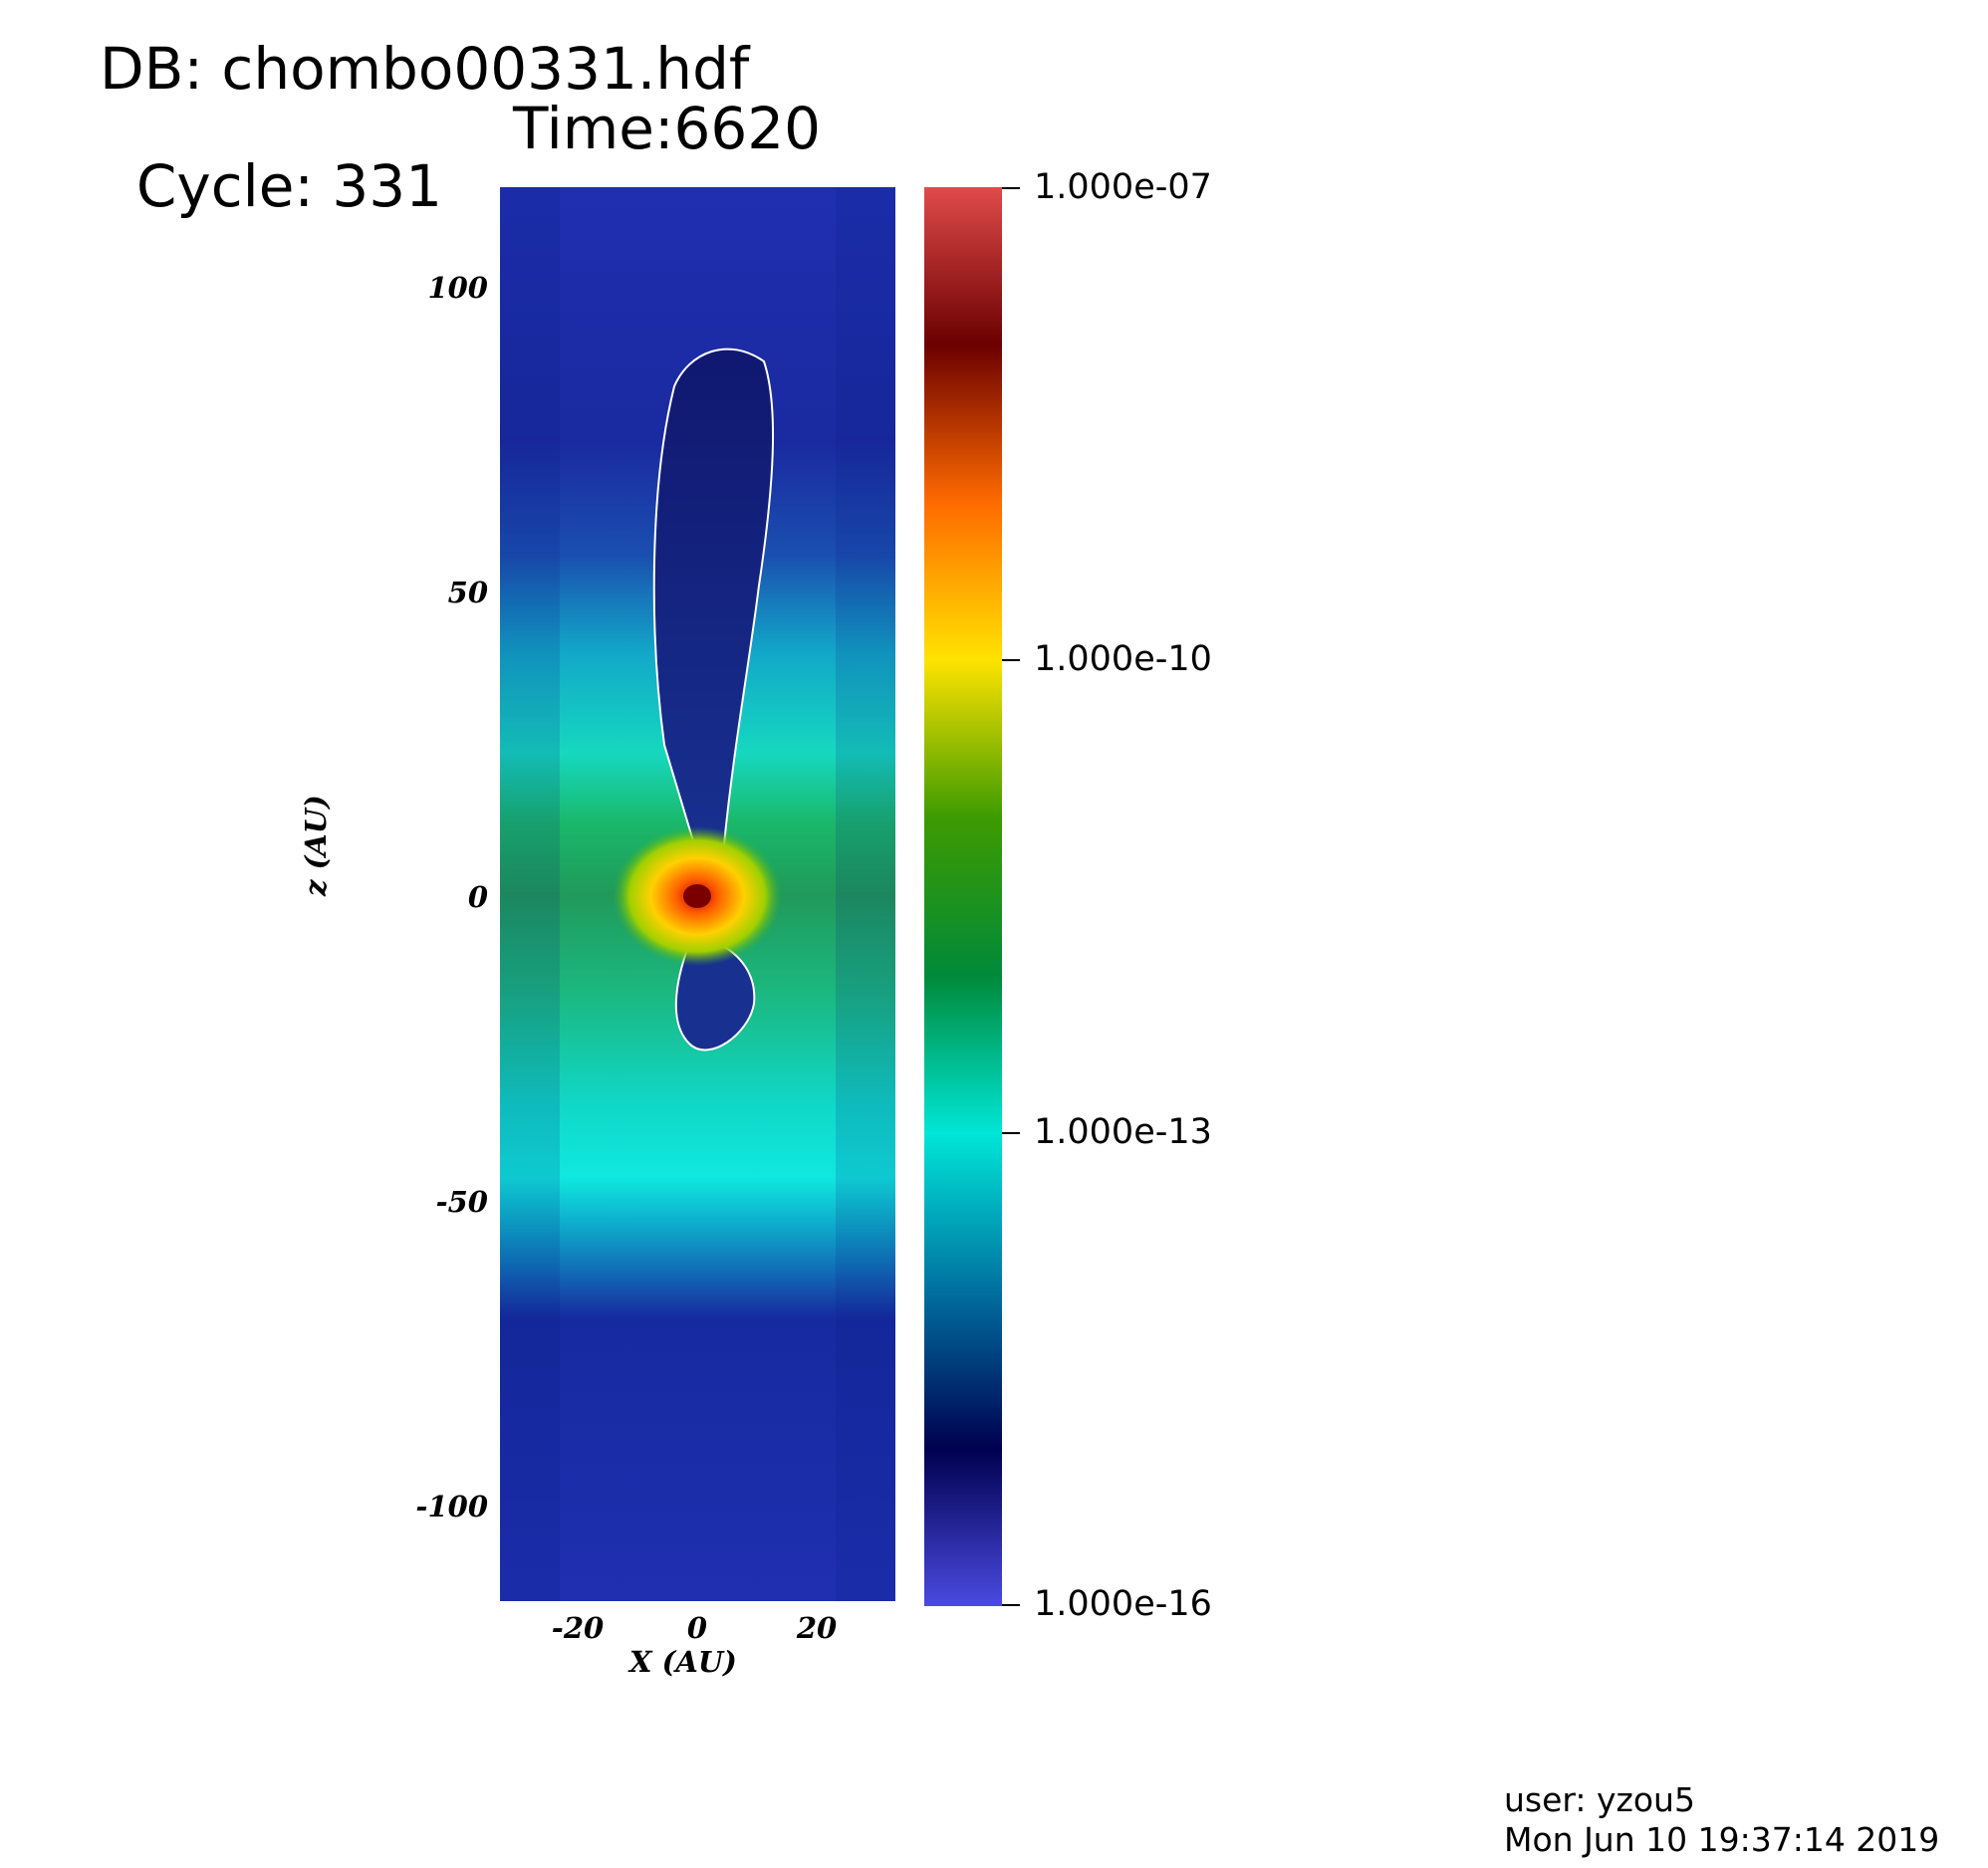  I want to click on y-tick-label: -100, so click(451, 1507).